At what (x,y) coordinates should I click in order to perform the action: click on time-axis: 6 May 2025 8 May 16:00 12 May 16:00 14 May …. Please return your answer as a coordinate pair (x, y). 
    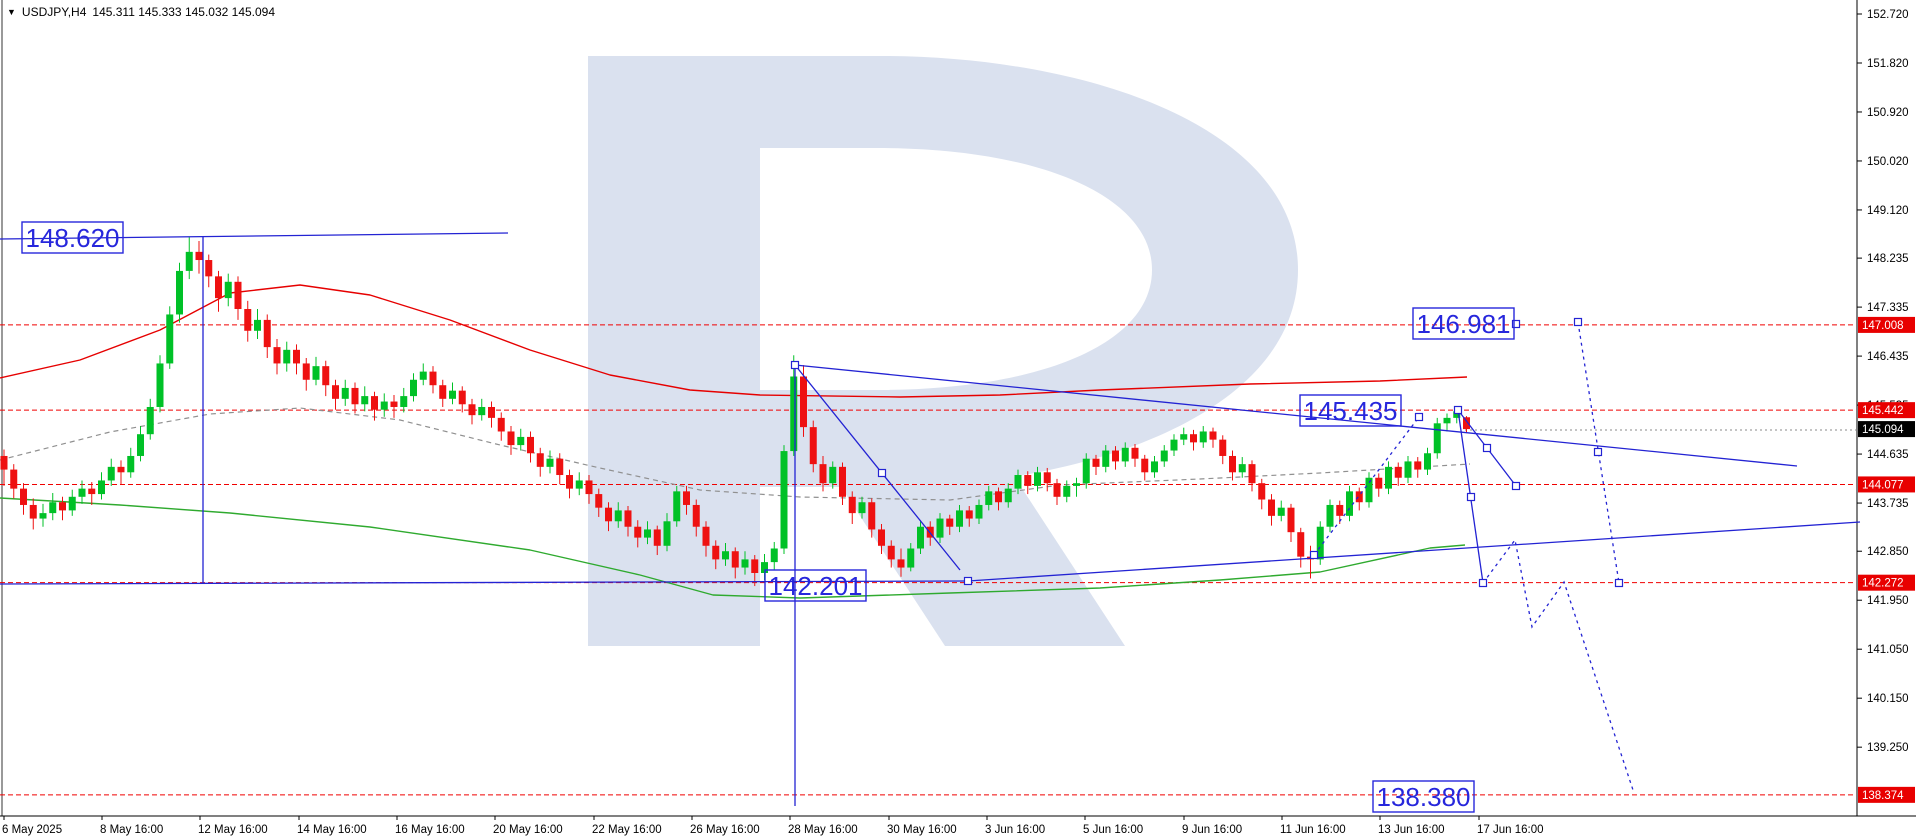
    Looking at the image, I should click on (773, 826).